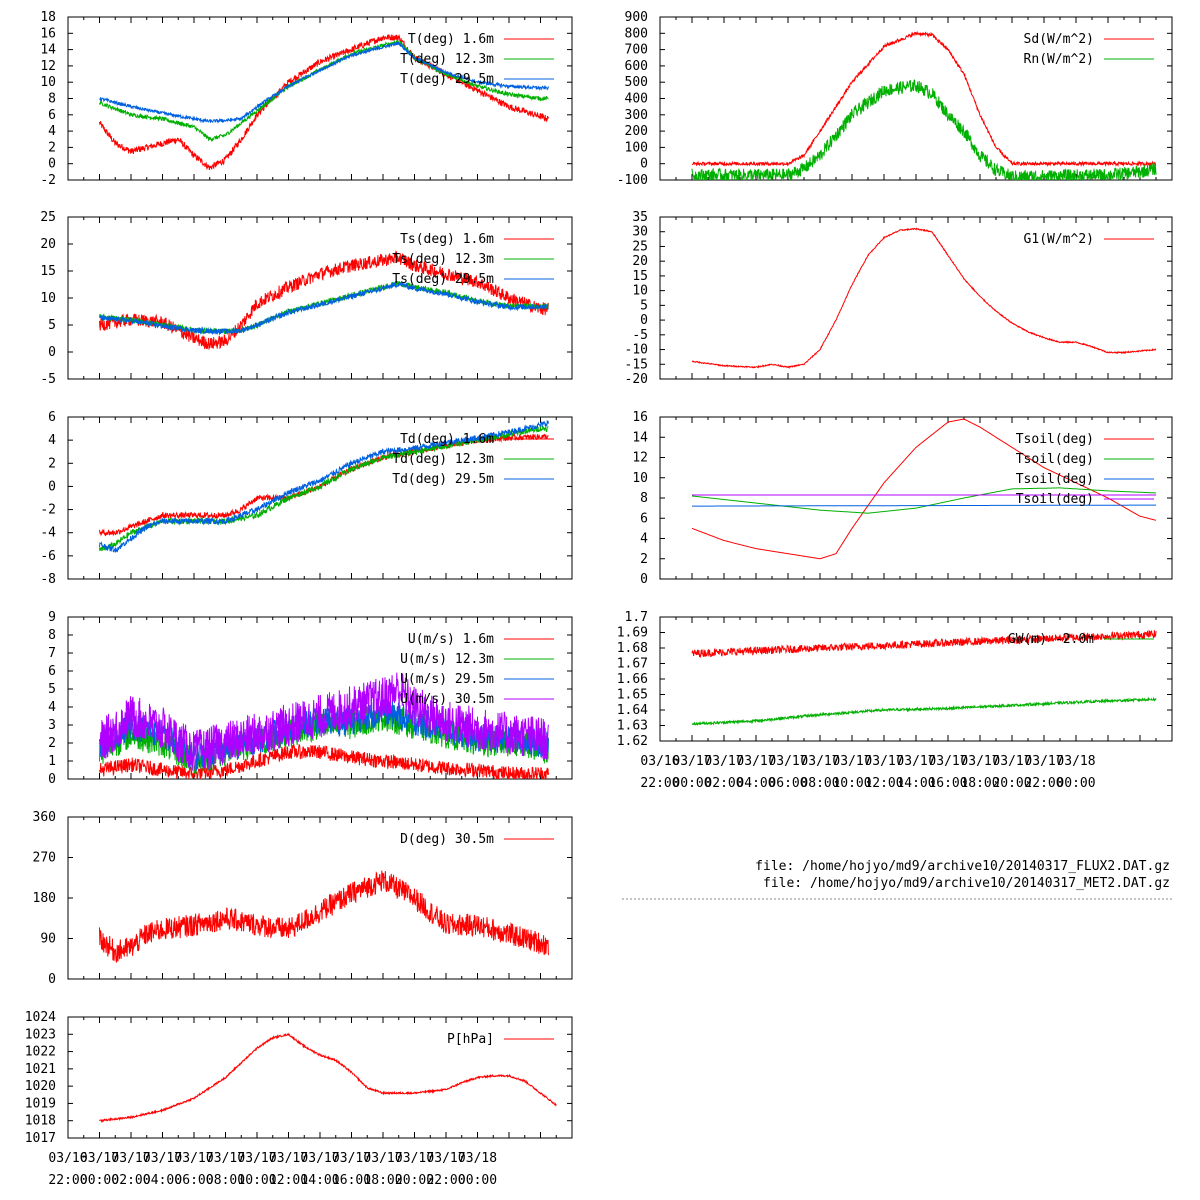 Image resolution: width=1200 pixels, height=1200 pixels. What do you see at coordinates (636, 364) in the screenshot?
I see `y-tick-label: -15` at bounding box center [636, 364].